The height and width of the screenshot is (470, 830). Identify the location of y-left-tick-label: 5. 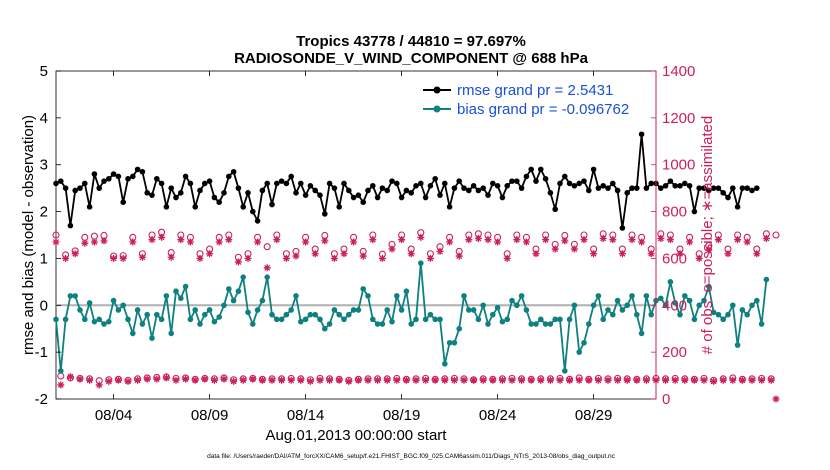
(44, 71).